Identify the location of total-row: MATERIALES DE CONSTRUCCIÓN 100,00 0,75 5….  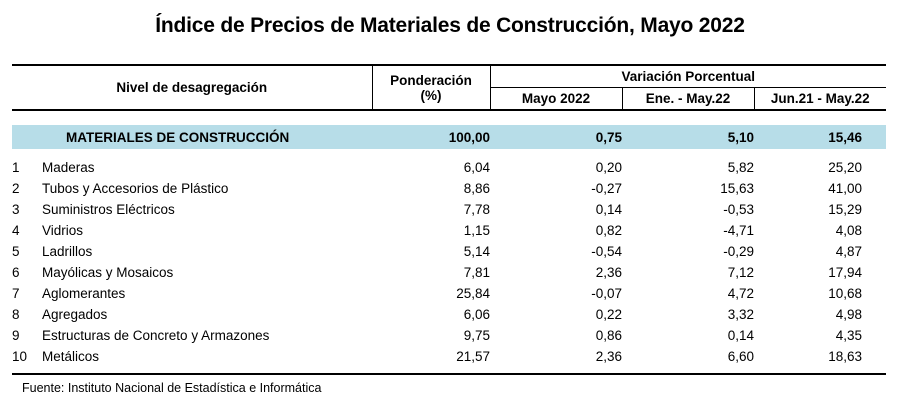
(449, 137).